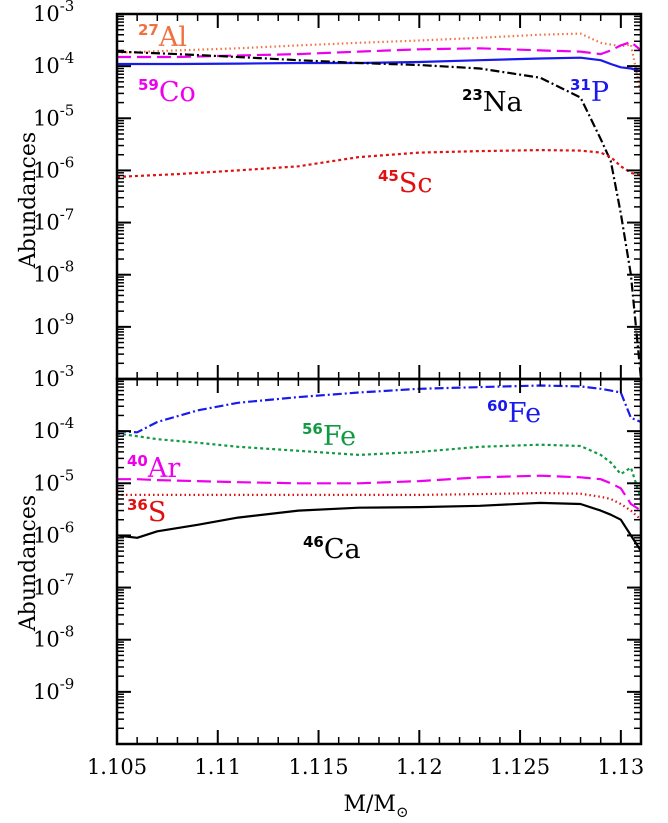  I want to click on x-tick-label: 1.11, so click(217, 767).